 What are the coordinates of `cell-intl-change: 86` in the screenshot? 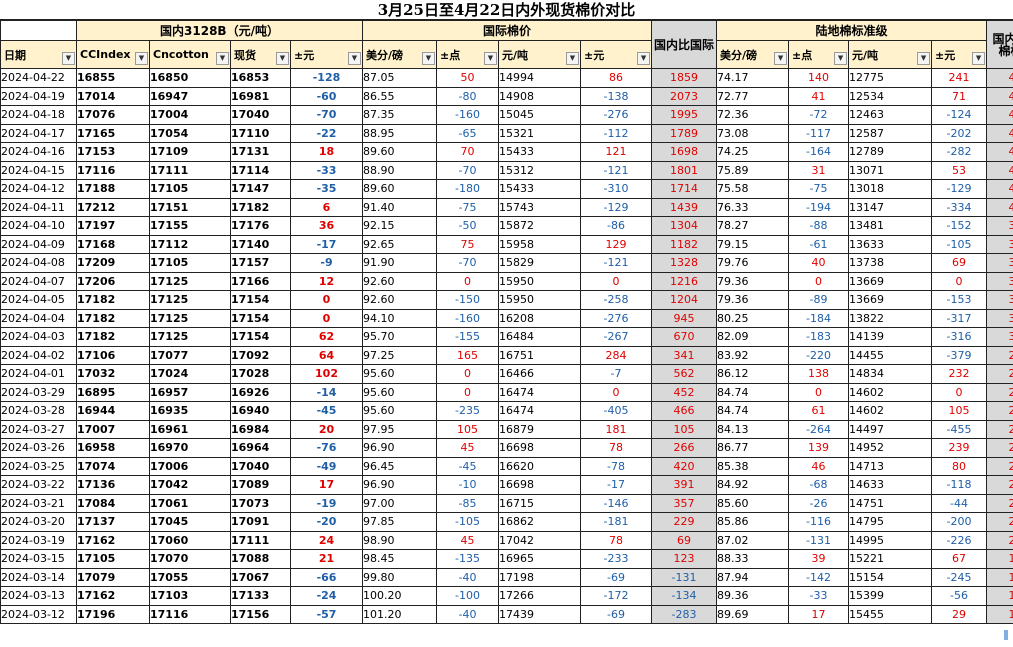 It's located at (616, 78).